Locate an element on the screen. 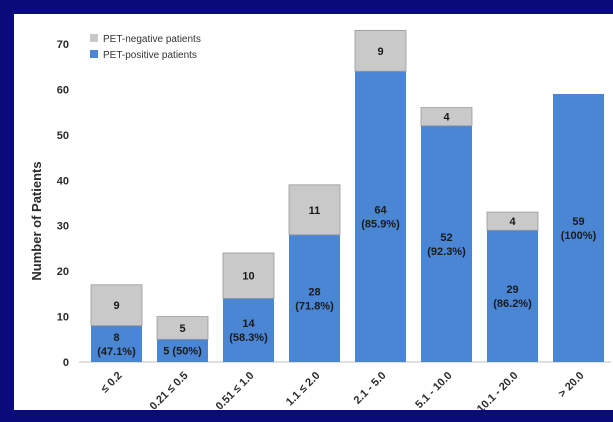 The height and width of the screenshot is (422, 613). x-tick-label: ≤ 0.2 is located at coordinates (112, 383).